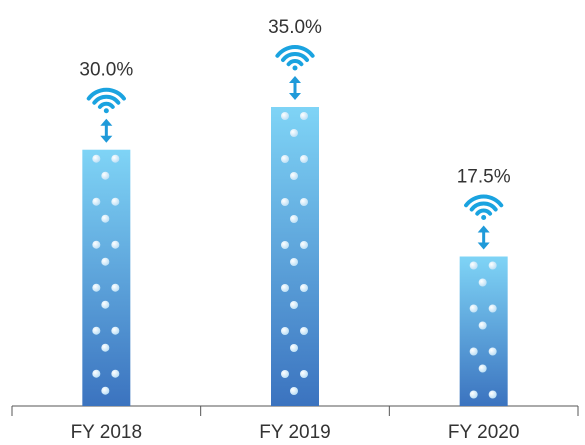 This screenshot has height=445, width=585. I want to click on x-tick-label: FY 2019, so click(294, 432).